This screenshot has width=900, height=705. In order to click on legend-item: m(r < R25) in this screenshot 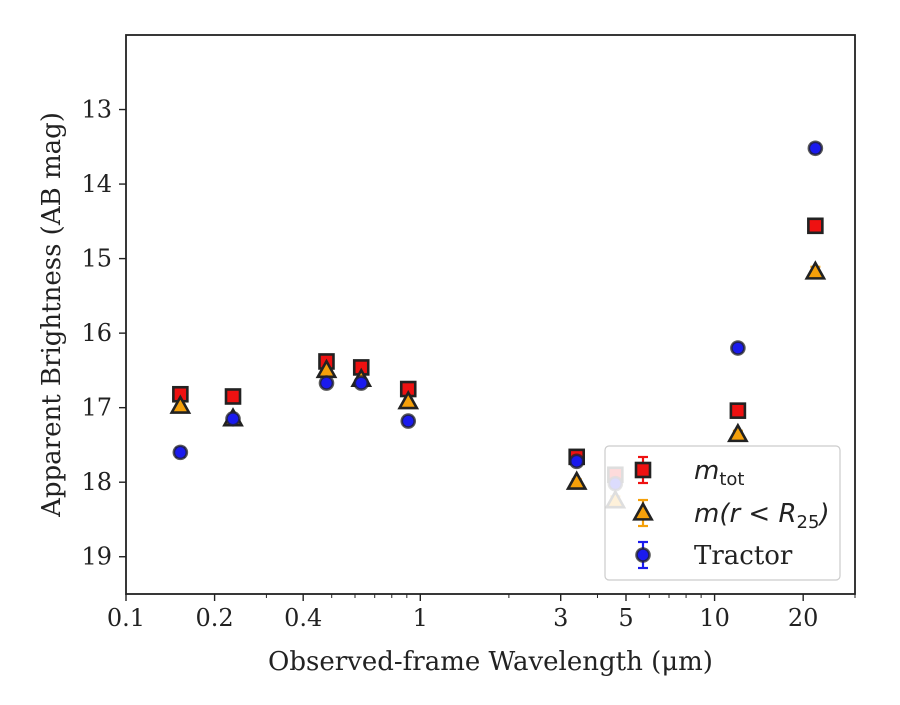, I will do `click(731, 515)`.